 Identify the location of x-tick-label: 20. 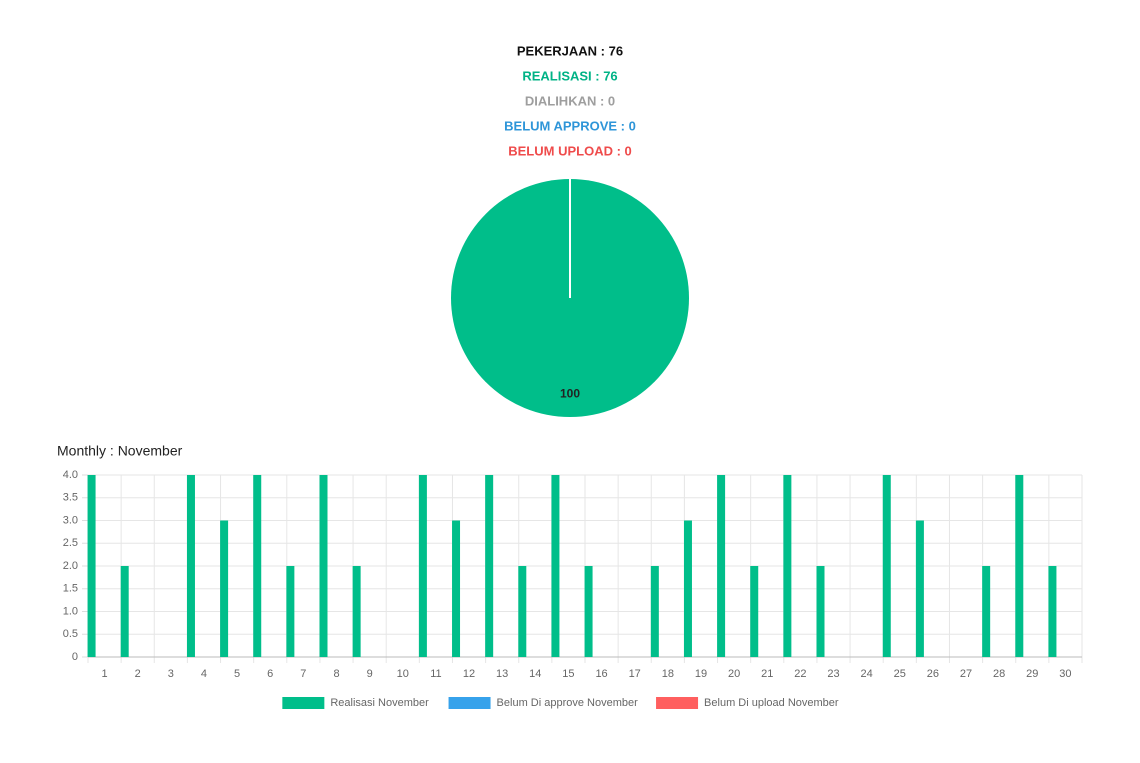
(734, 674).